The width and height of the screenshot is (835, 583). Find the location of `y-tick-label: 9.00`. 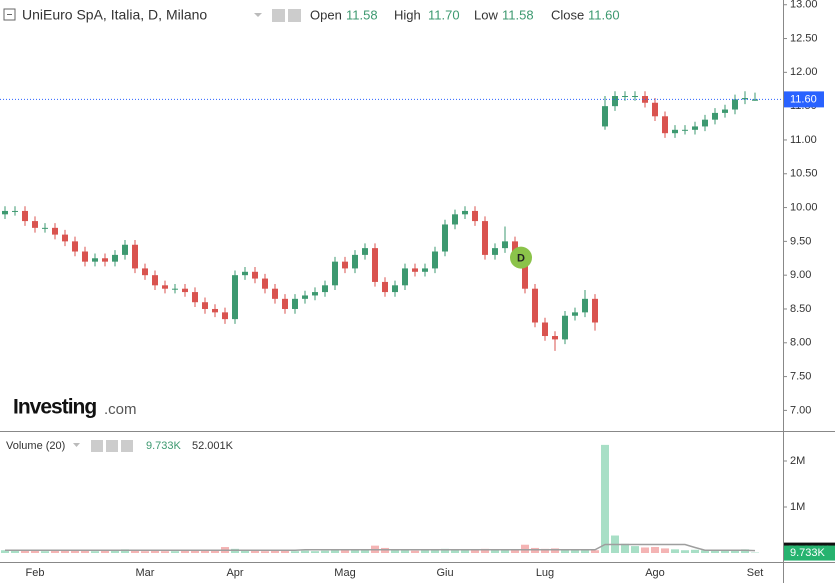

y-tick-label: 9.00 is located at coordinates (800, 275).